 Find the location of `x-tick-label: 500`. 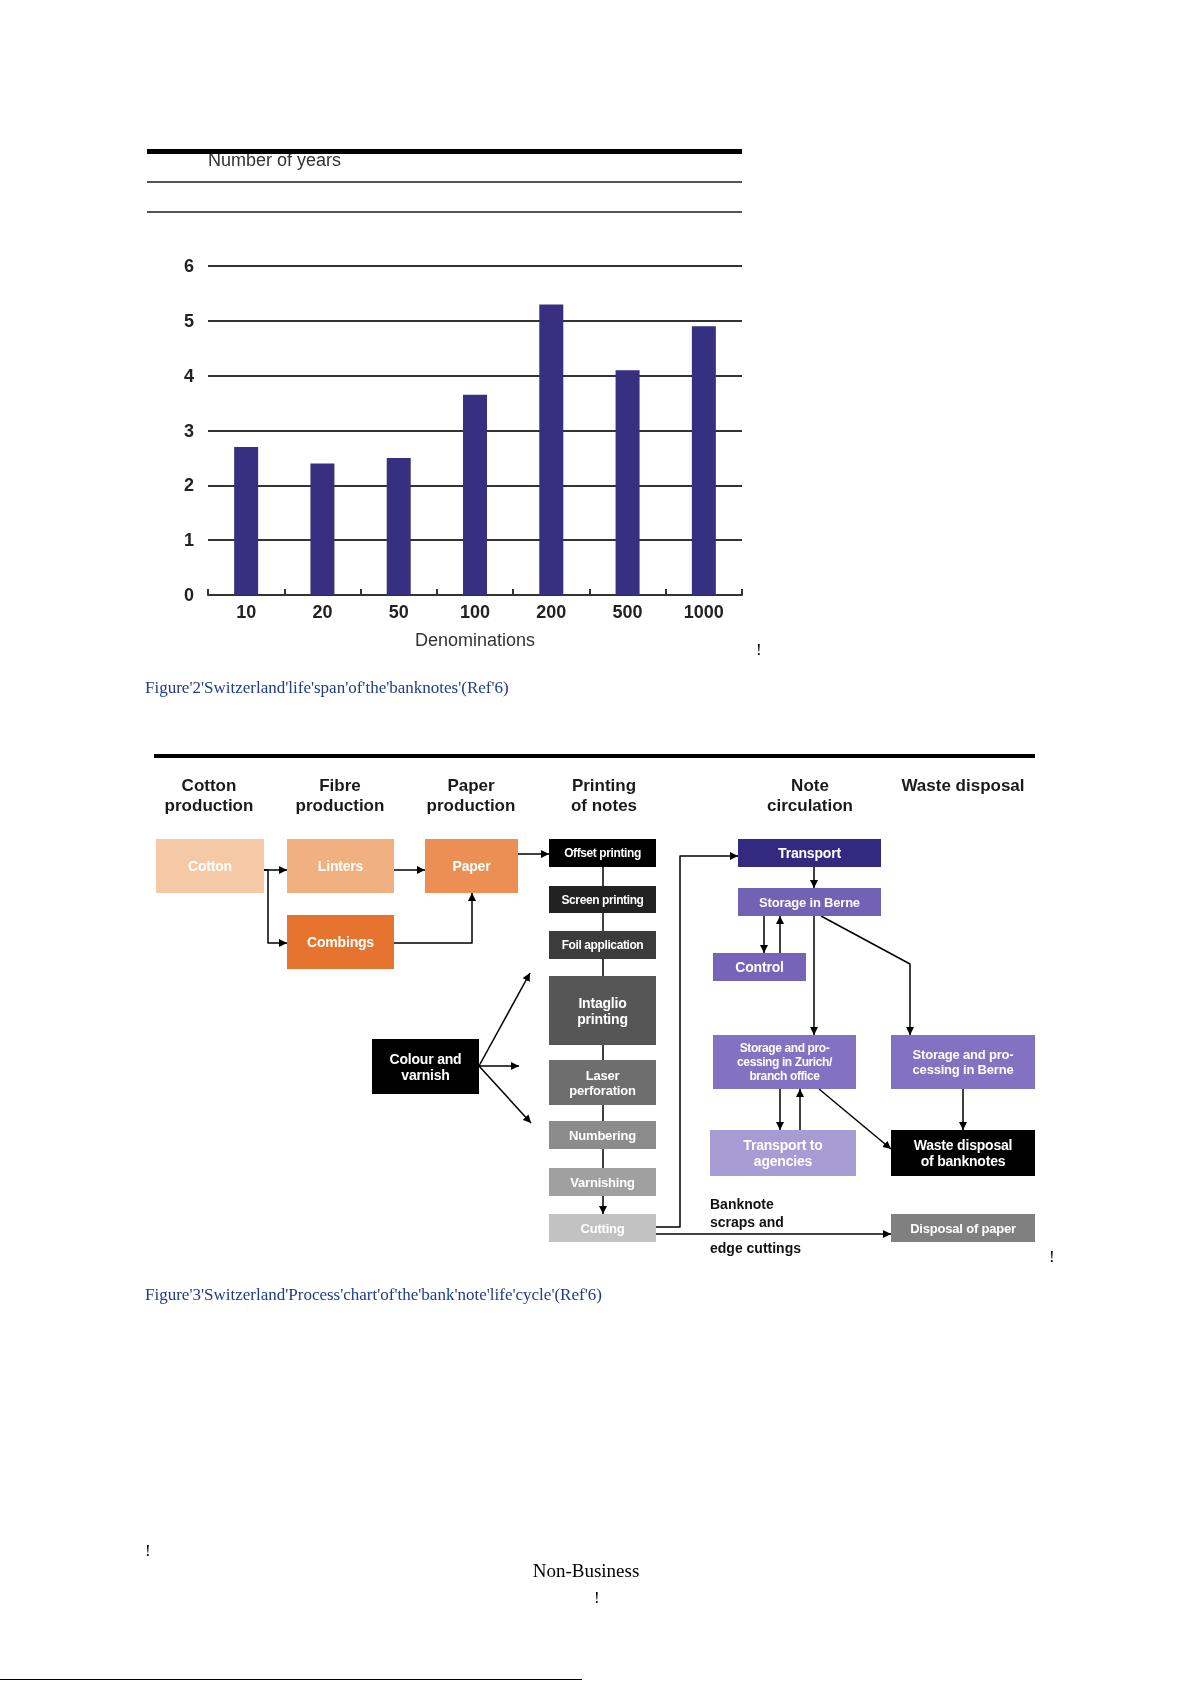

x-tick-label: 500 is located at coordinates (627, 612).